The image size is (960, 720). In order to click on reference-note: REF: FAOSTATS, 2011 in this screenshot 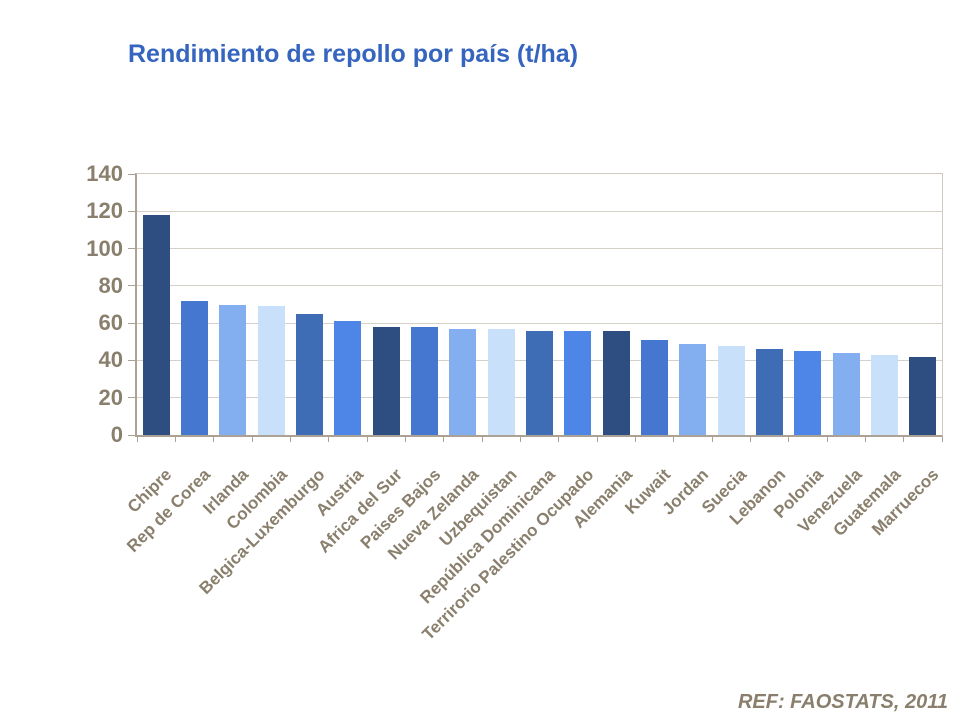, I will do `click(842, 702)`.